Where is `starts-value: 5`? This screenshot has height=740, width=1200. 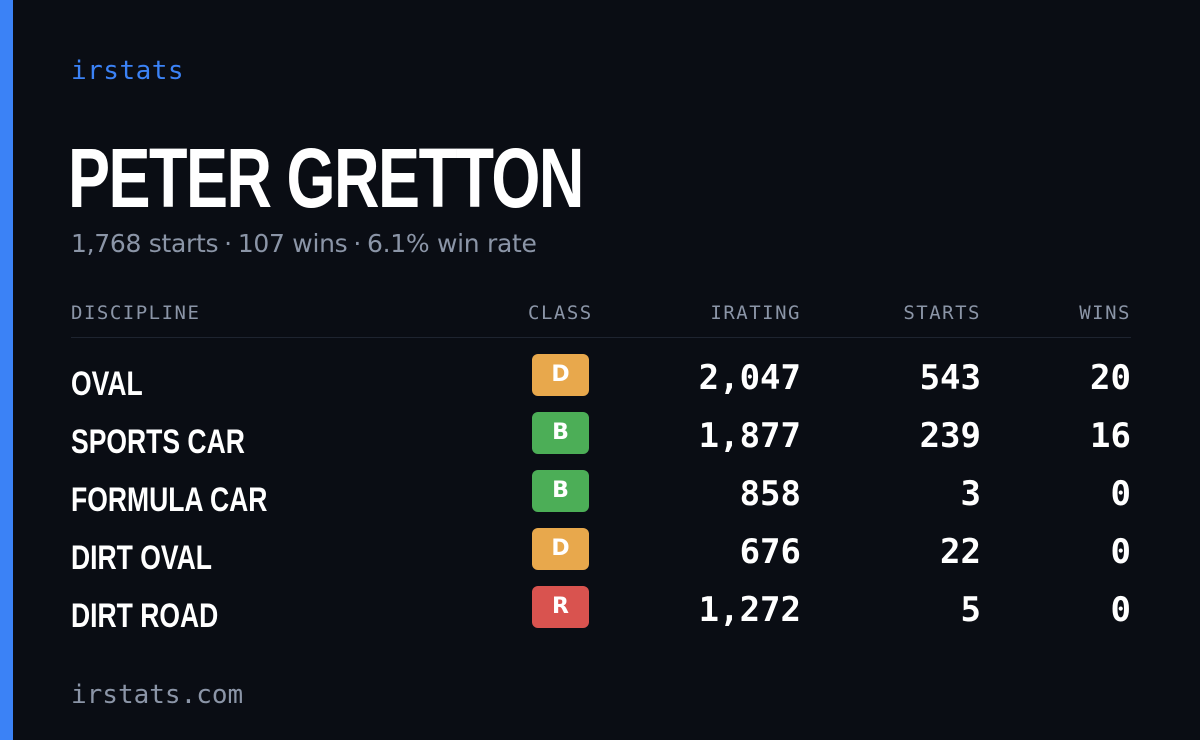
starts-value: 5 is located at coordinates (970, 610).